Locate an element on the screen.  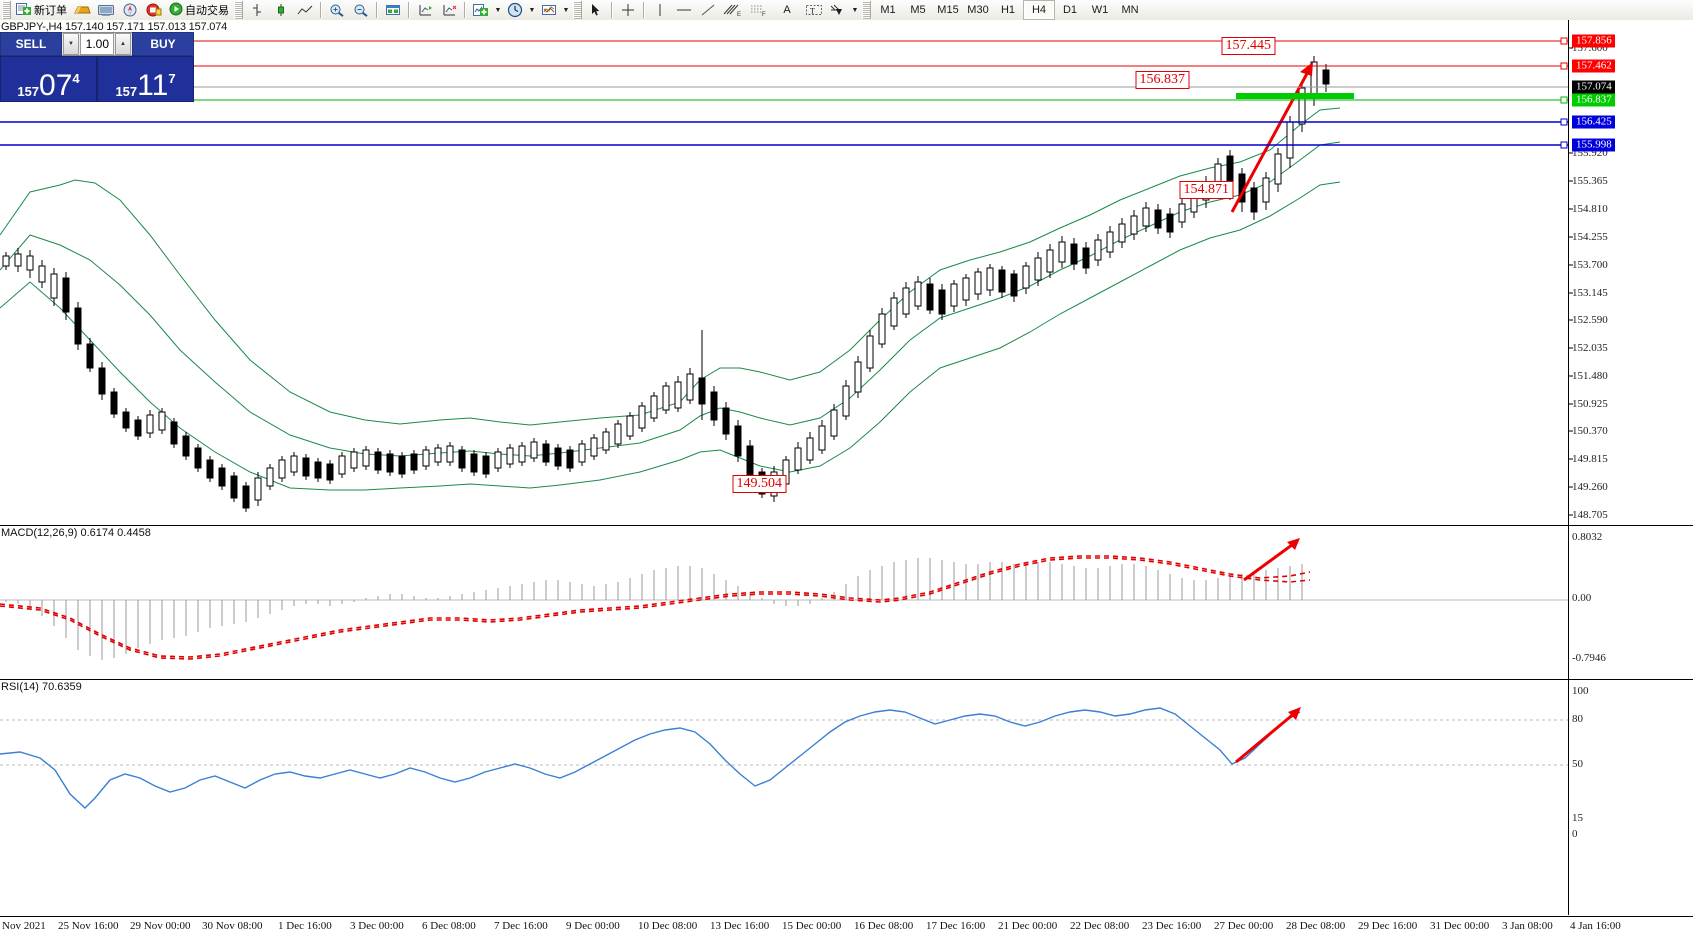
macd-tick: 0.00 is located at coordinates (1582, 598).